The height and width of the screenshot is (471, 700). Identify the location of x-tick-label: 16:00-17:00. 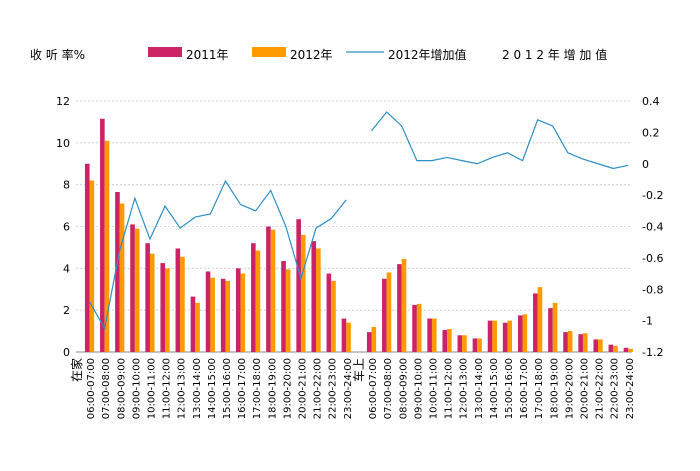
(524, 388).